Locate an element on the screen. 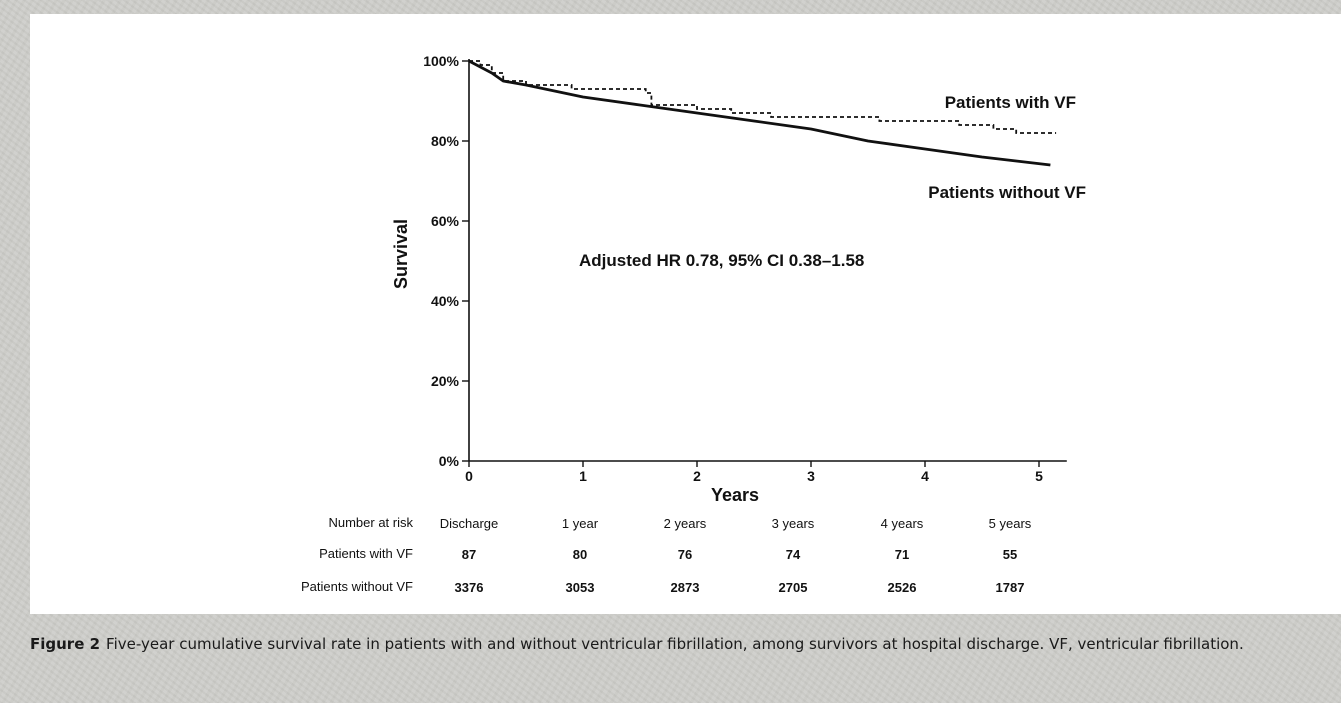 This screenshot has height=703, width=1341. x-tick-label: 0 is located at coordinates (469, 476).